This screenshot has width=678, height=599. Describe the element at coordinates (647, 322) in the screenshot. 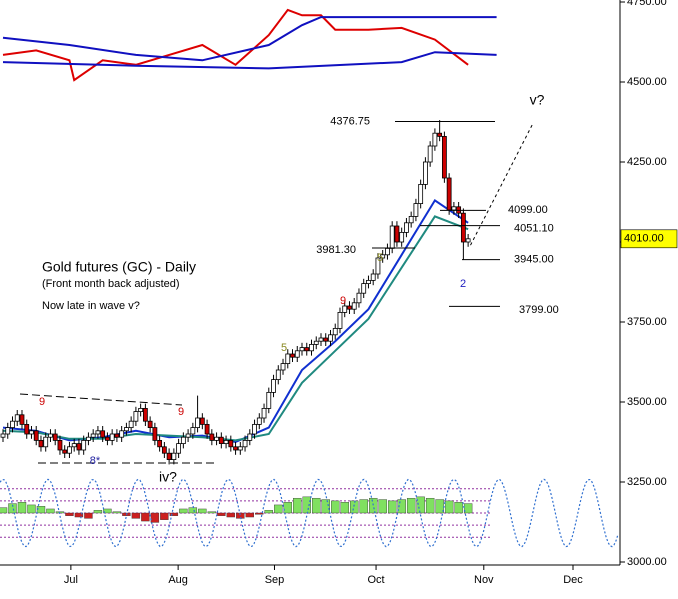

I see `y-tick-label: 3750.00` at that location.